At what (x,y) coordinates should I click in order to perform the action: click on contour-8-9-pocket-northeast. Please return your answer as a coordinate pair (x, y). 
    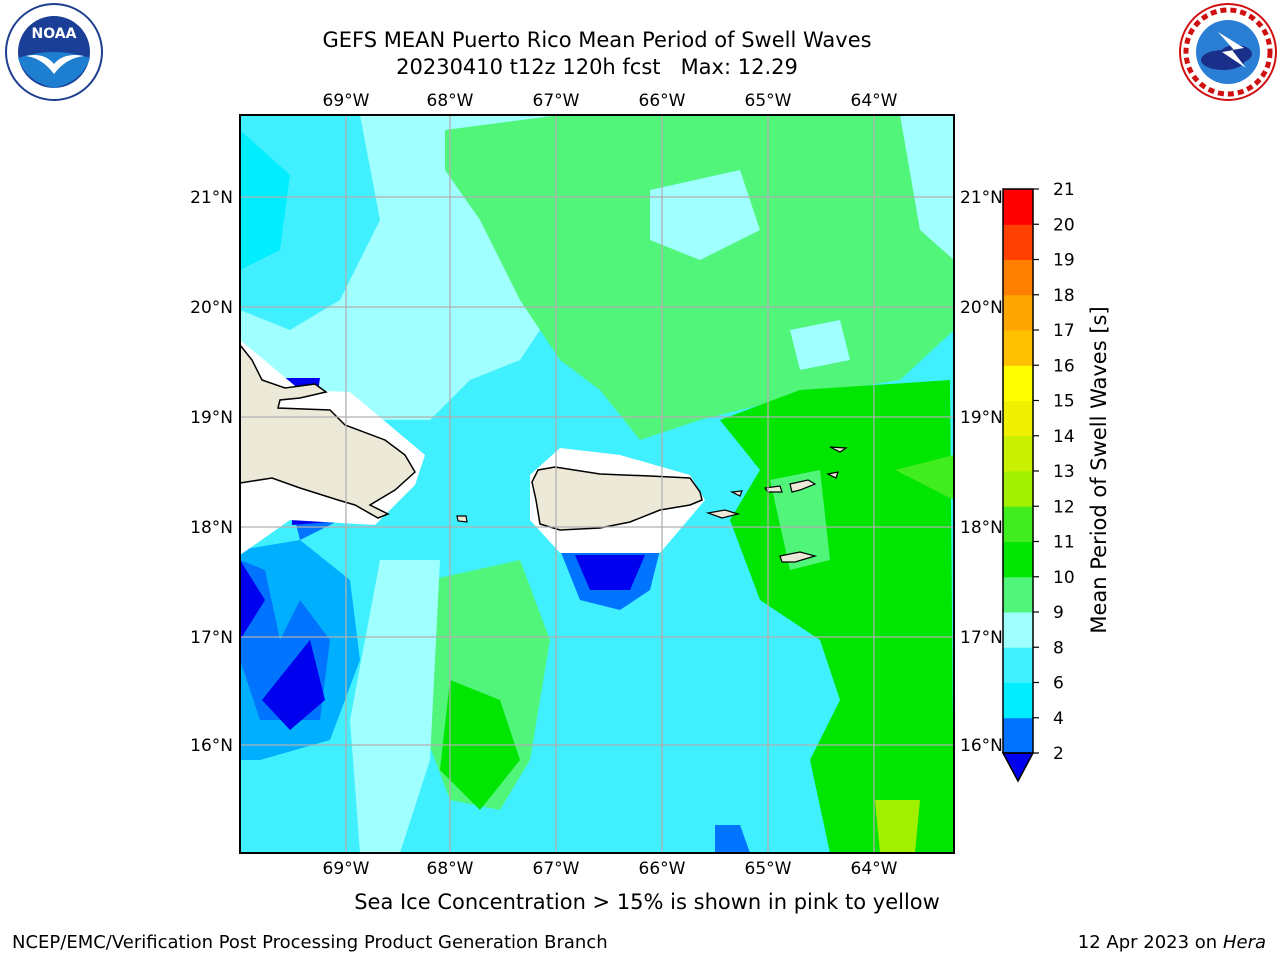
    Looking at the image, I should click on (820, 345).